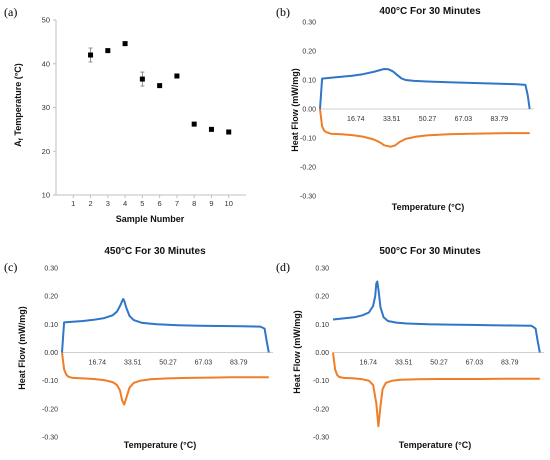  What do you see at coordinates (50, 381) in the screenshot?
I see `panel-c-y-tick-label: -0.10` at bounding box center [50, 381].